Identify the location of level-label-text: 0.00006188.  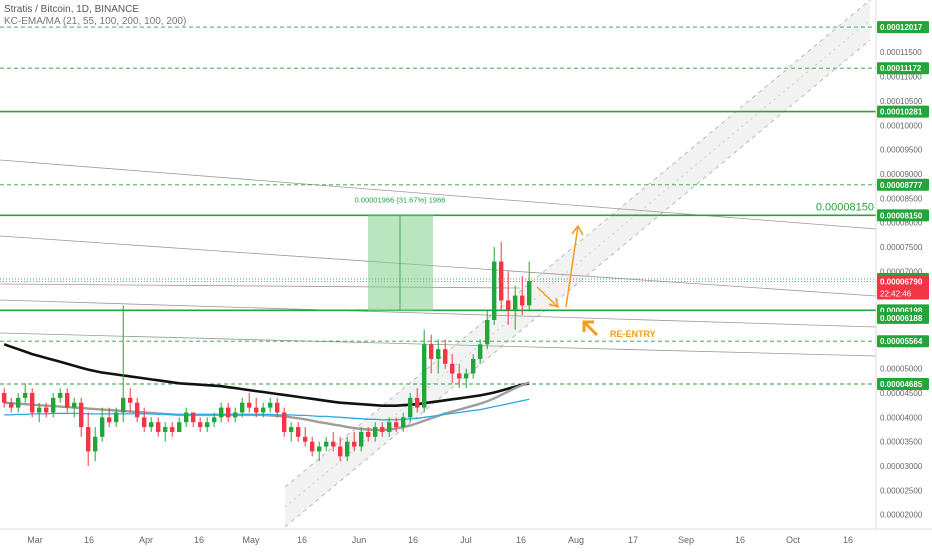
(901, 318).